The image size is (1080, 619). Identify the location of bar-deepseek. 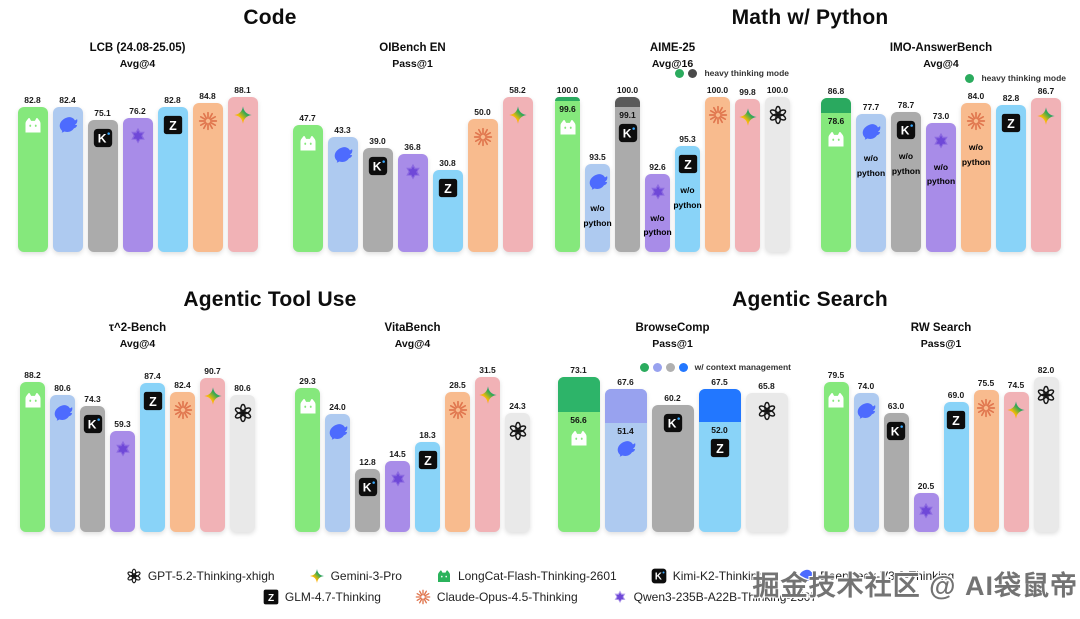
(342, 194).